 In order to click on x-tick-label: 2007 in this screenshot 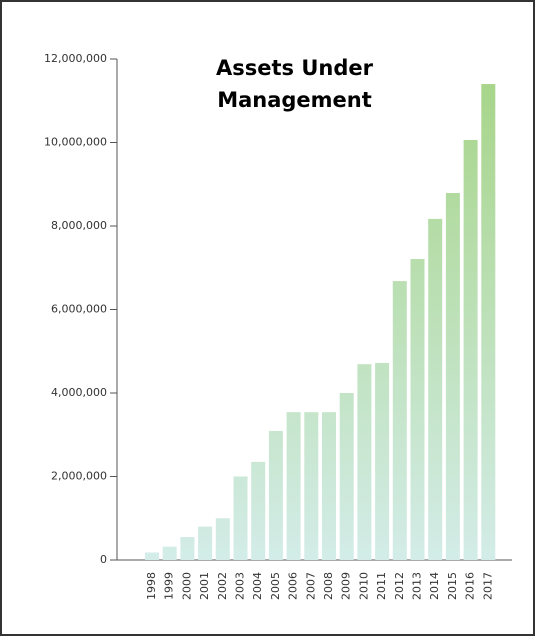, I will do `click(310, 586)`.